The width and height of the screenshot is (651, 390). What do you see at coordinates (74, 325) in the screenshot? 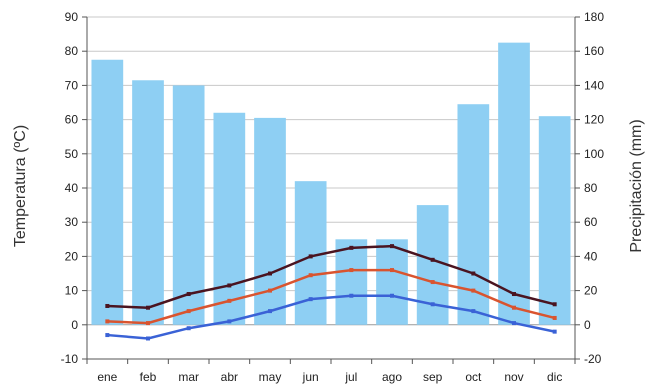
I see `left-tick-label: 0` at bounding box center [74, 325].